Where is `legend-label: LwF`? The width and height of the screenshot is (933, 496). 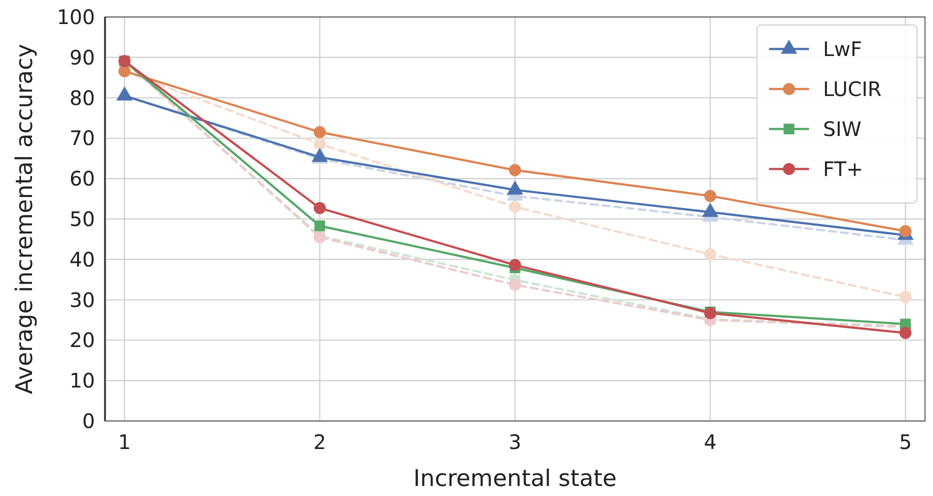 legend-label: LwF is located at coordinates (842, 49).